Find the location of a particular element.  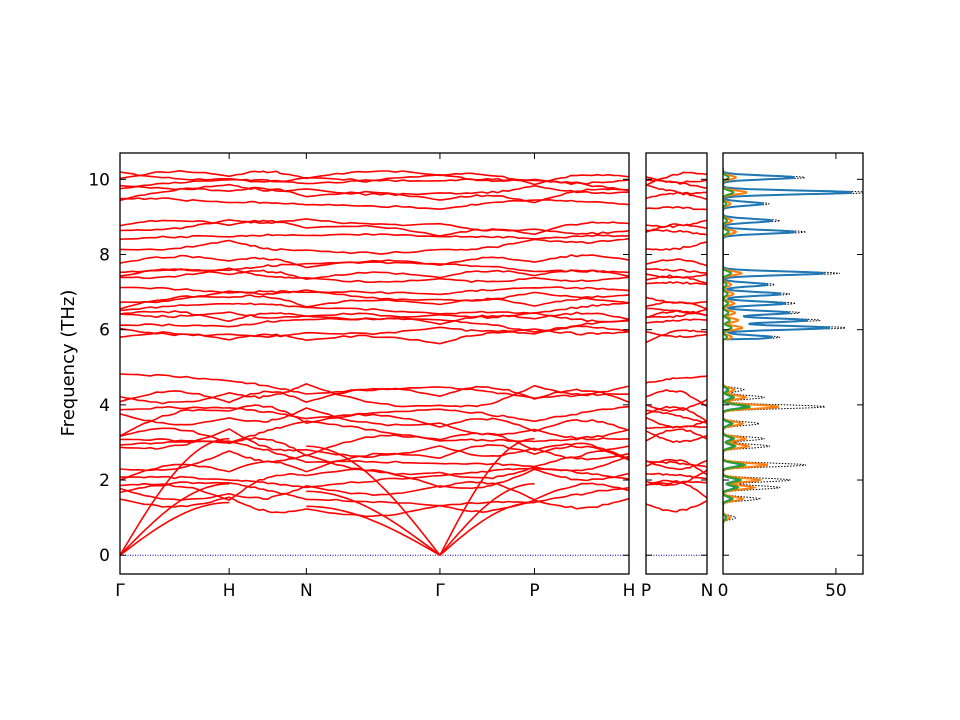

dos-line is located at coordinates (737, 362).